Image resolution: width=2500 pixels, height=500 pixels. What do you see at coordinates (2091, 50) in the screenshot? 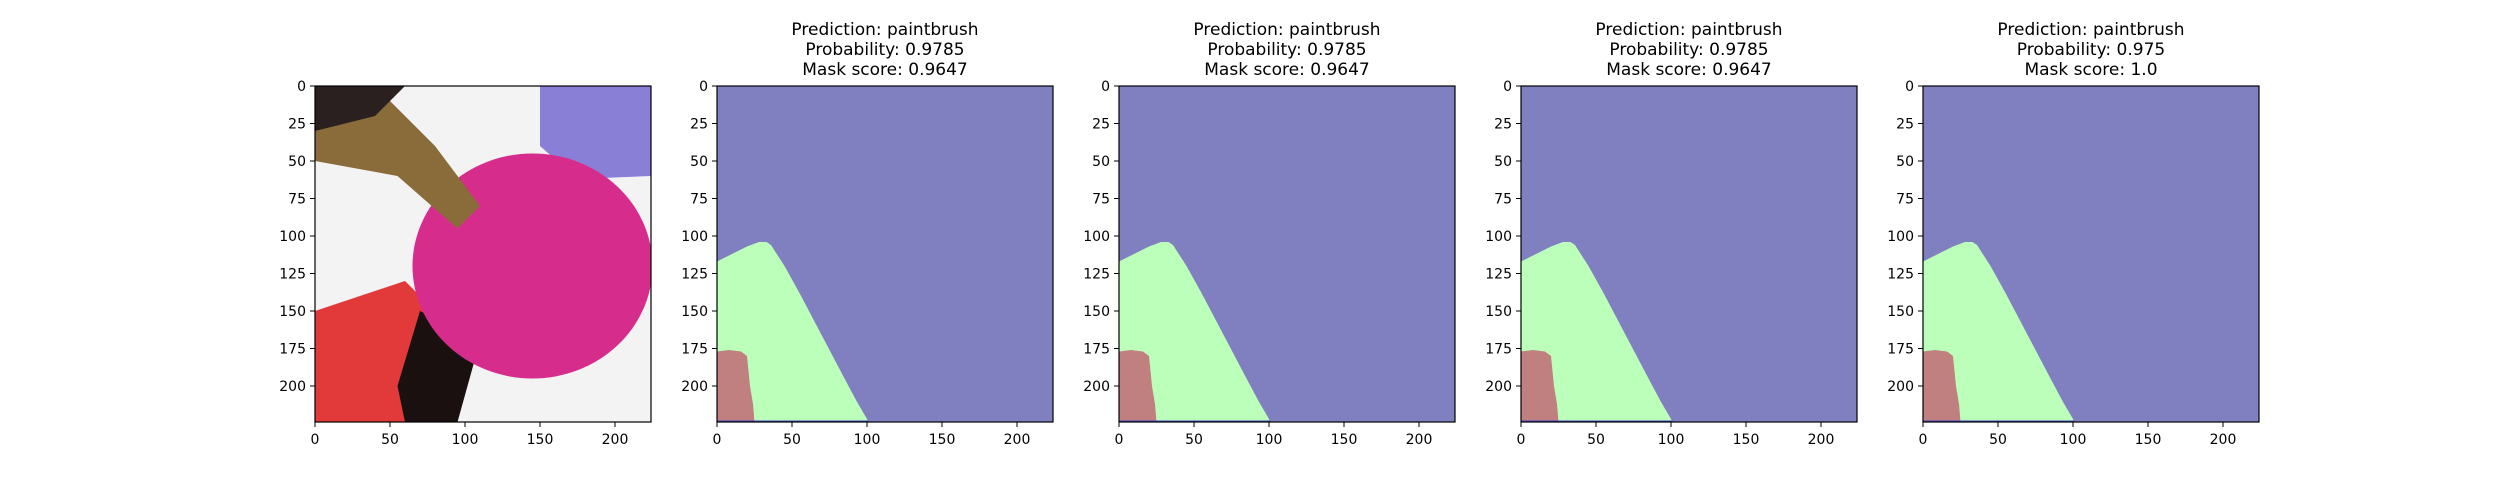
I see `panel-title-line: Probability: 0.975` at bounding box center [2091, 50].